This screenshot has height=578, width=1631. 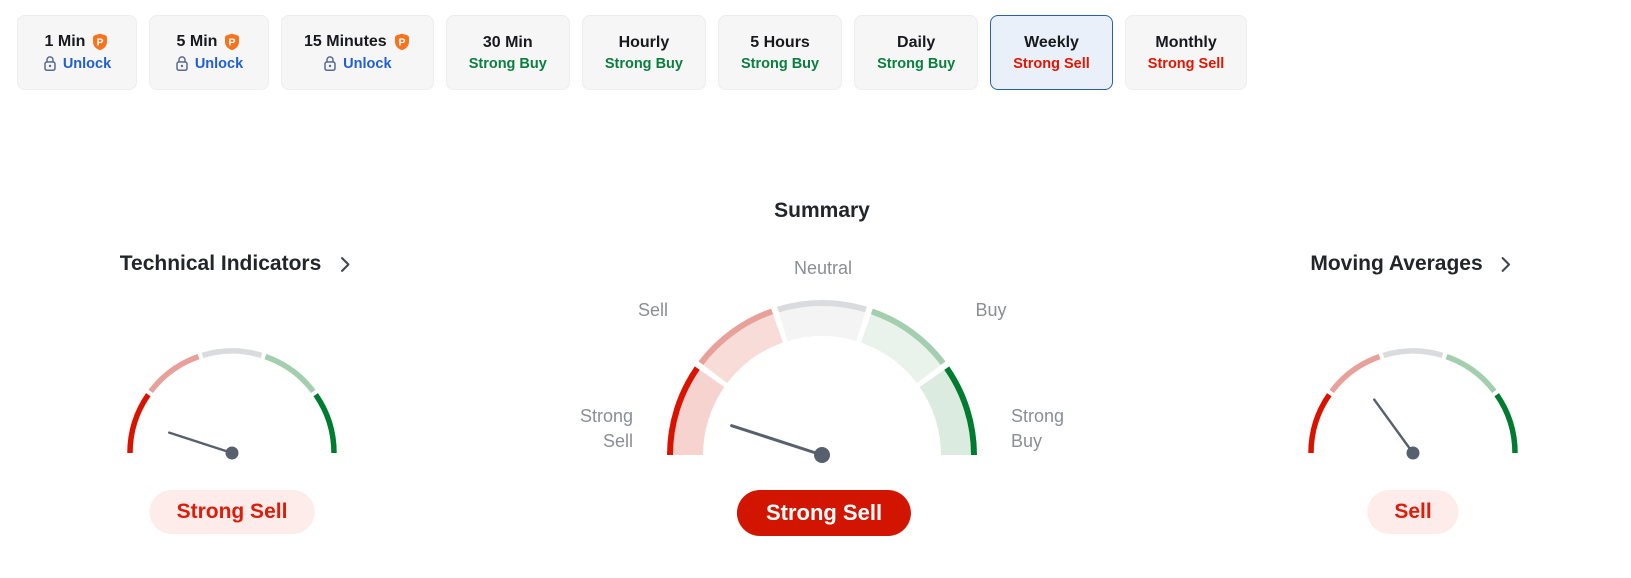 I want to click on summary-reading-badge: Strong Sell, so click(x=824, y=513).